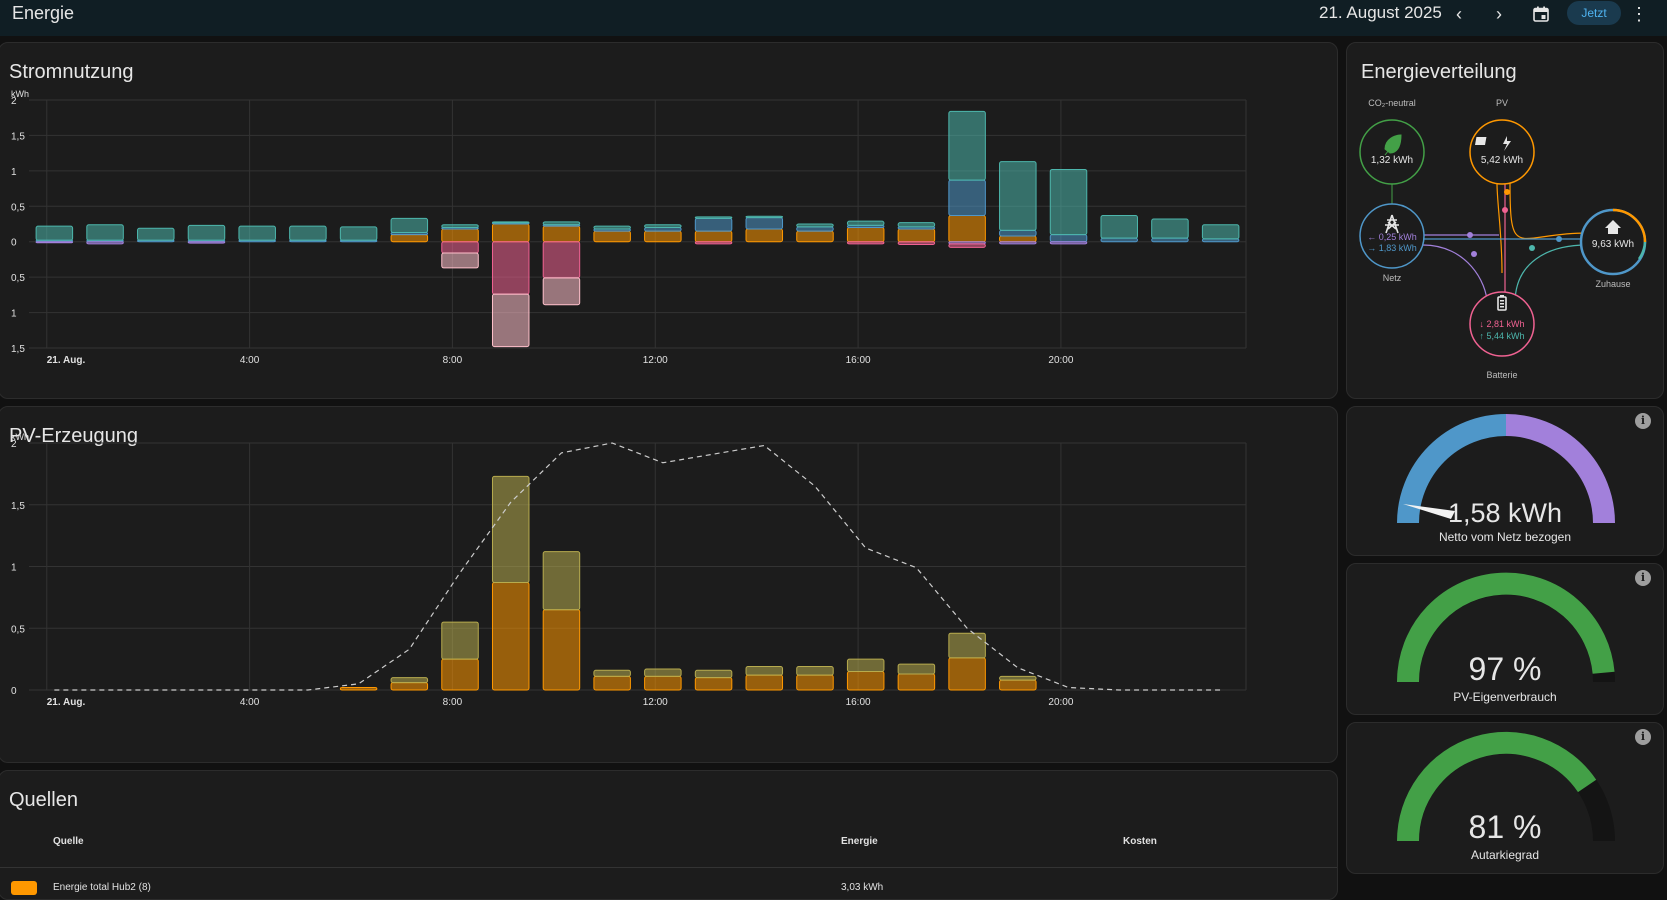 Image resolution: width=1667 pixels, height=900 pixels. I want to click on source-row-name: Energie total Hub2 (8), so click(102, 887).